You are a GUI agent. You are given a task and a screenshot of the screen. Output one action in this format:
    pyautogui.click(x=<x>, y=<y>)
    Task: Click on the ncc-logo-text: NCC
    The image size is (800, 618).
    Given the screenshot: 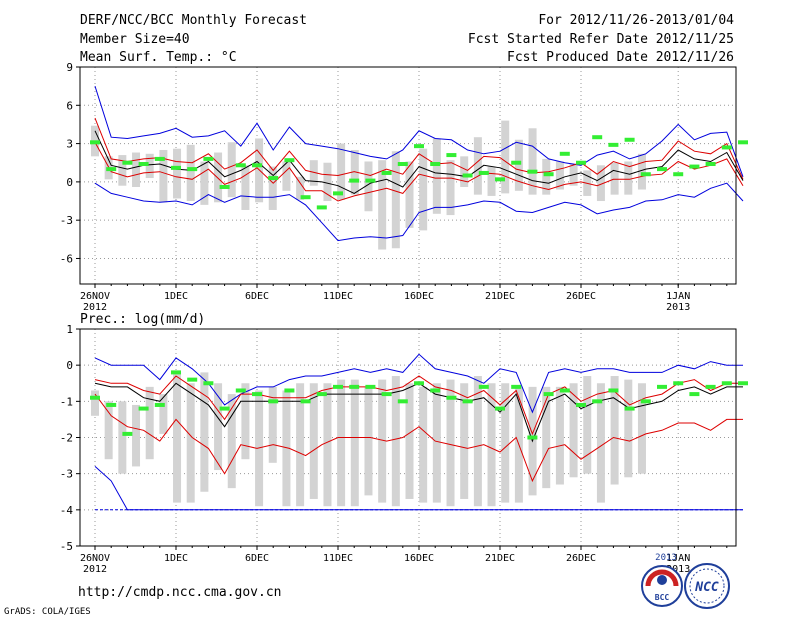 What is the action you would take?
    pyautogui.click(x=706, y=587)
    